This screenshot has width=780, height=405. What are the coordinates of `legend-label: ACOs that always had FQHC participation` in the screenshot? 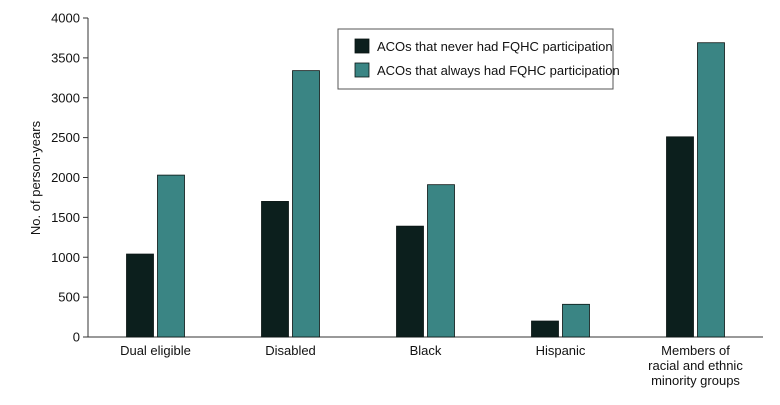 It's located at (498, 70).